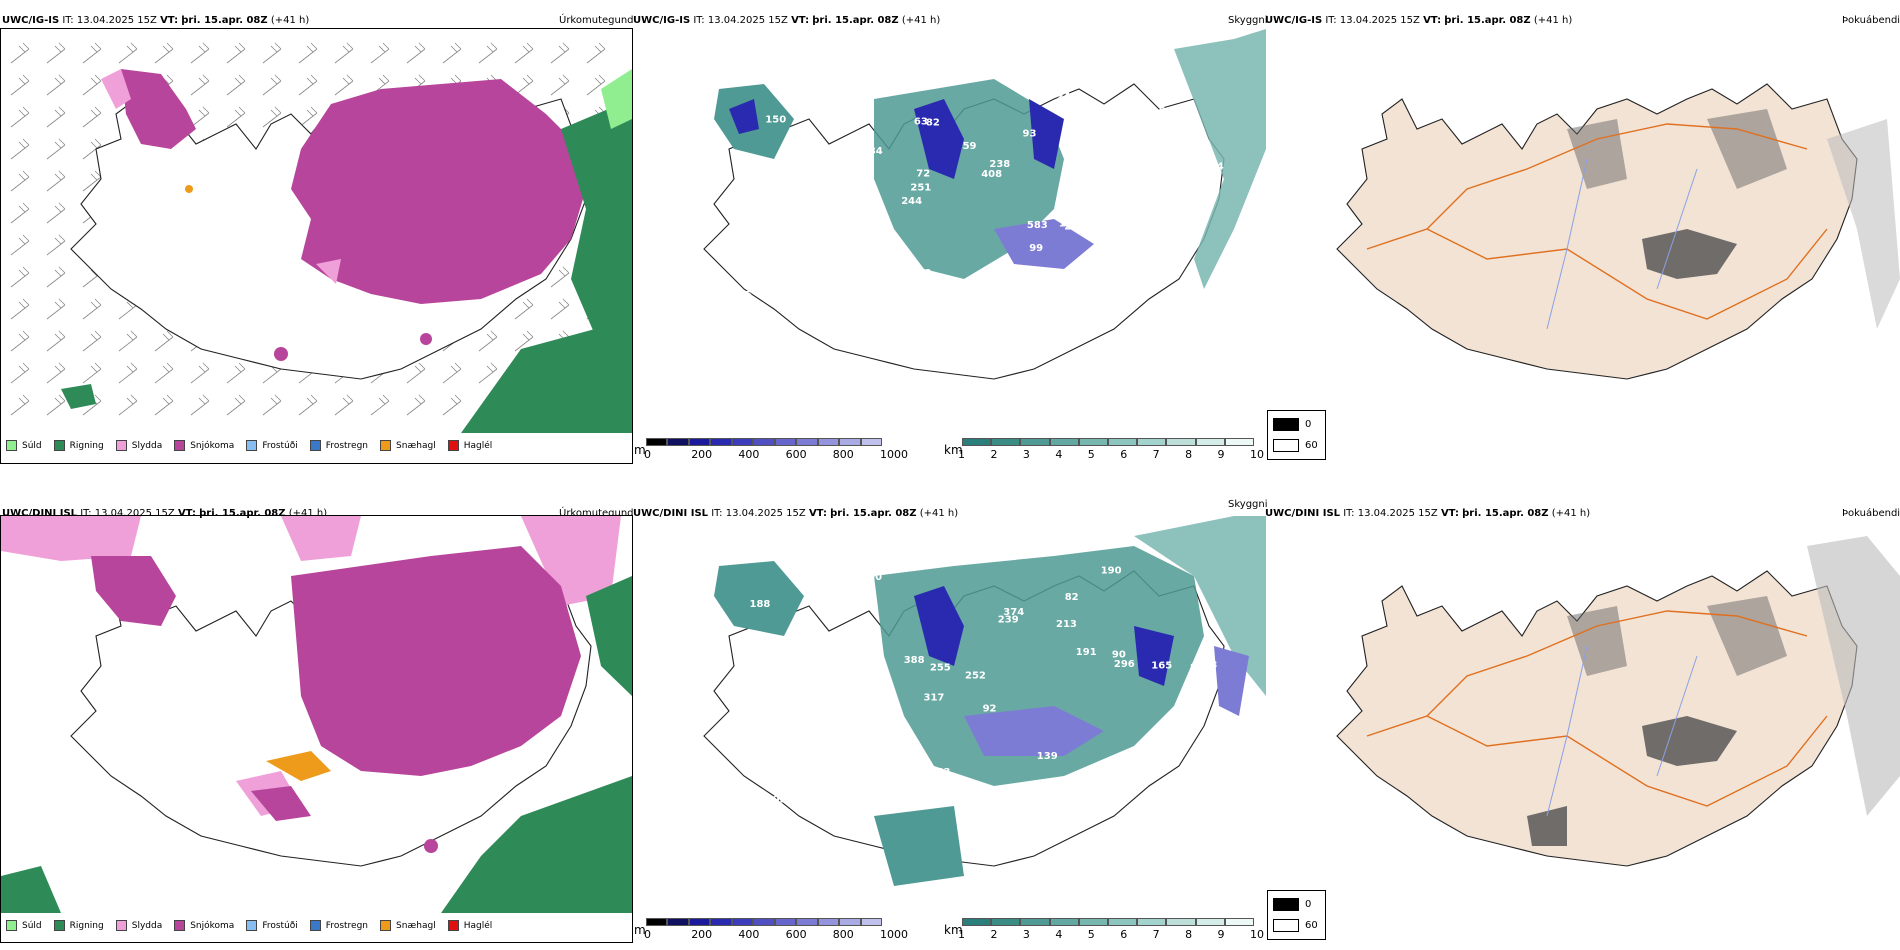  Describe the element at coordinates (469, 925) in the screenshot. I see `legend-item: Haglél` at that location.